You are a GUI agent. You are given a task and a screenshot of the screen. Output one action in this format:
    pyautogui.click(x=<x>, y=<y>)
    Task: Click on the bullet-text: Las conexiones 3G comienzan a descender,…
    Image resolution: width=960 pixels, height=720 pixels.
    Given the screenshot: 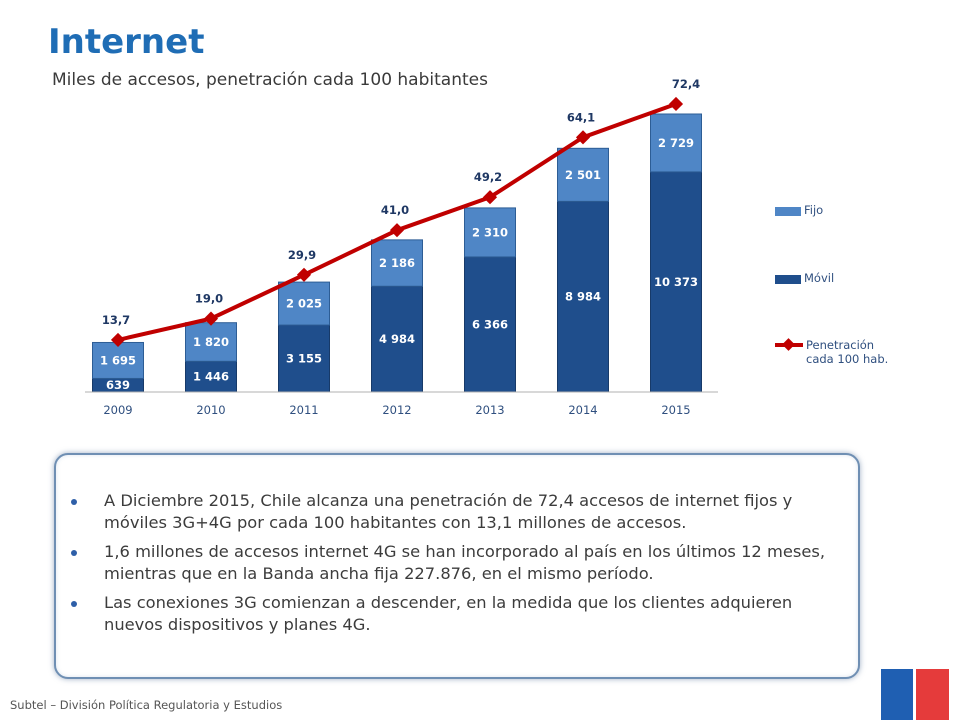 What is the action you would take?
    pyautogui.click(x=448, y=613)
    